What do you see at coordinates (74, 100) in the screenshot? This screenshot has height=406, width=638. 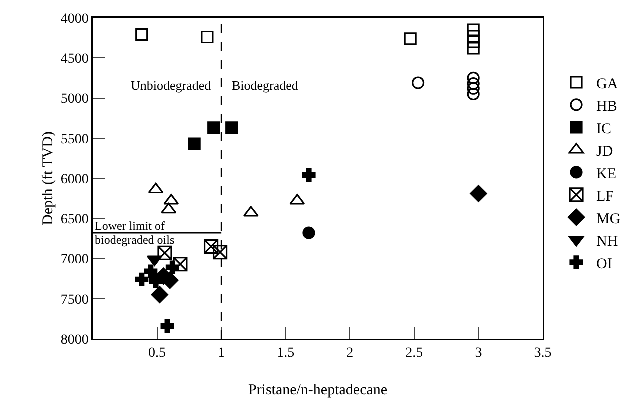 I see `y-tick-label: 5000` at bounding box center [74, 100].